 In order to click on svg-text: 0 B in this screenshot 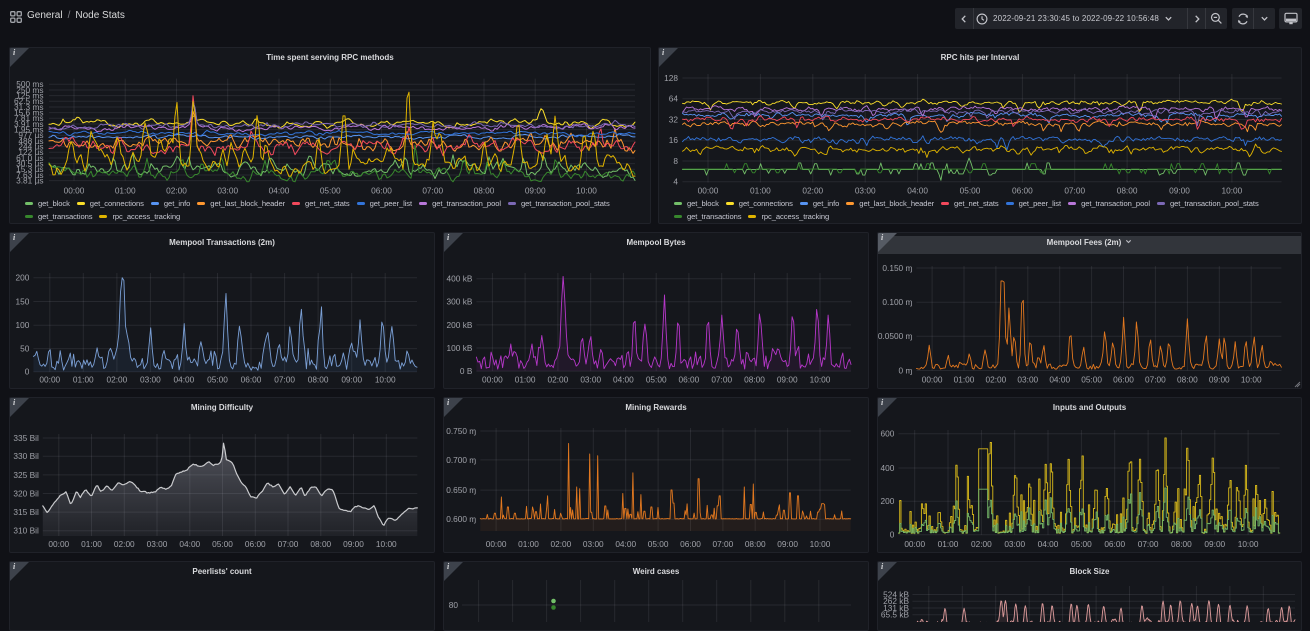, I will do `click(466, 371)`.